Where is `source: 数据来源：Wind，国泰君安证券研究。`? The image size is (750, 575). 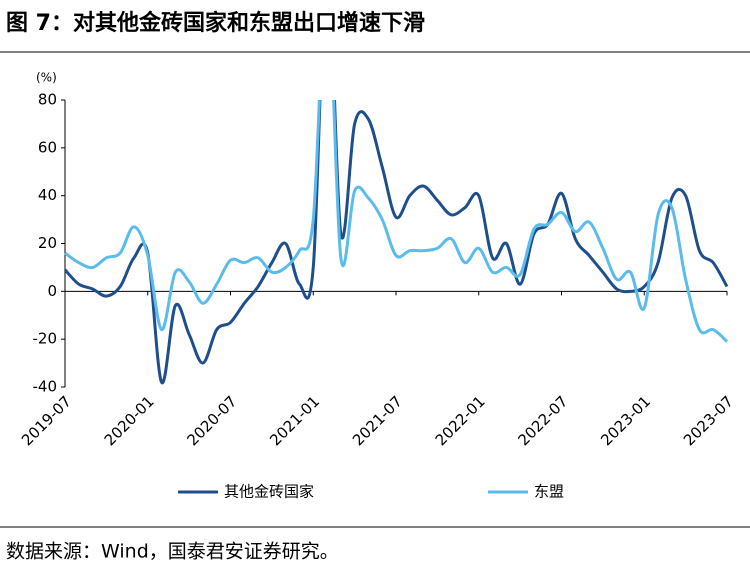 source: 数据来源：Wind，国泰君安证券研究。 is located at coordinates (172, 552).